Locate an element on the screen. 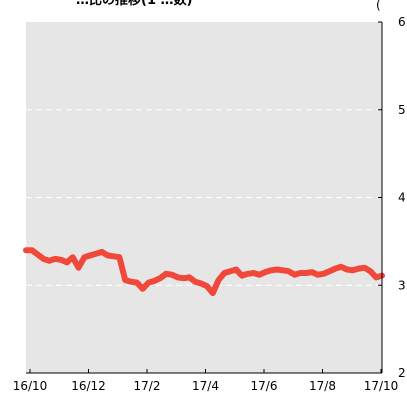 This screenshot has height=398, width=407. y-tick-label: 3 is located at coordinates (402, 285).